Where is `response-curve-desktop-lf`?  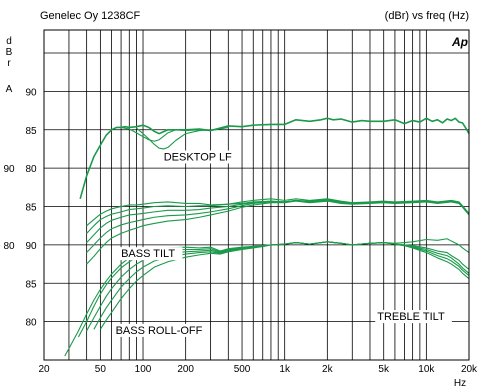 response-curve-desktop-lf is located at coordinates (173, 138).